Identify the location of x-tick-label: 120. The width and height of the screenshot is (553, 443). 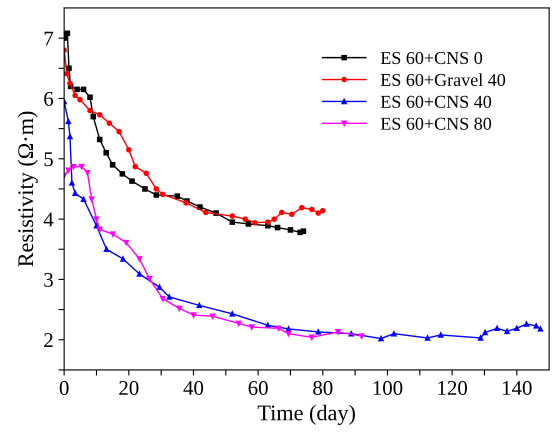
(452, 387).